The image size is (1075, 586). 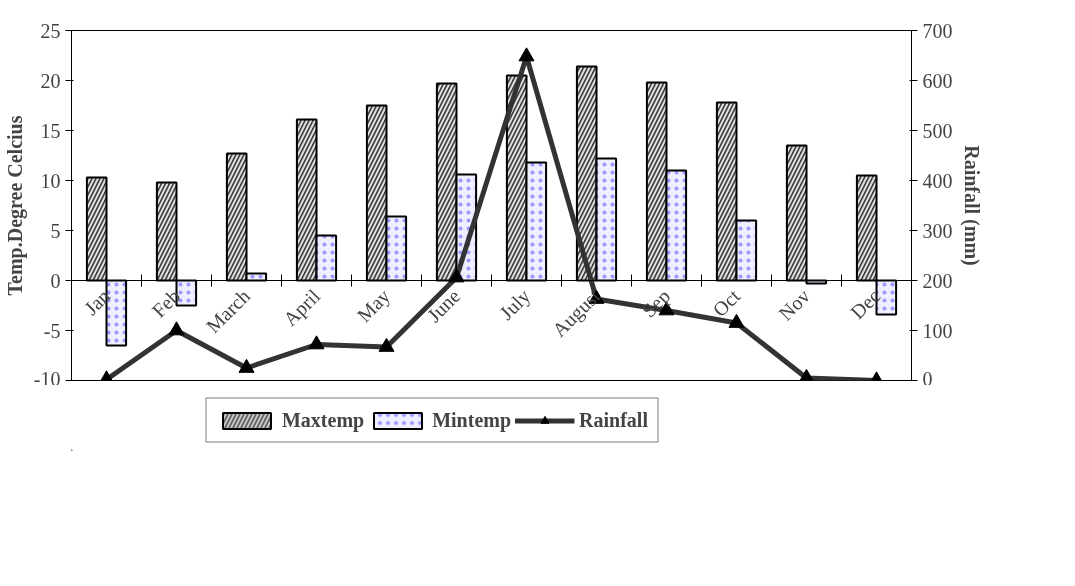 What do you see at coordinates (937, 130) in the screenshot?
I see `y2-tick-label: 500` at bounding box center [937, 130].